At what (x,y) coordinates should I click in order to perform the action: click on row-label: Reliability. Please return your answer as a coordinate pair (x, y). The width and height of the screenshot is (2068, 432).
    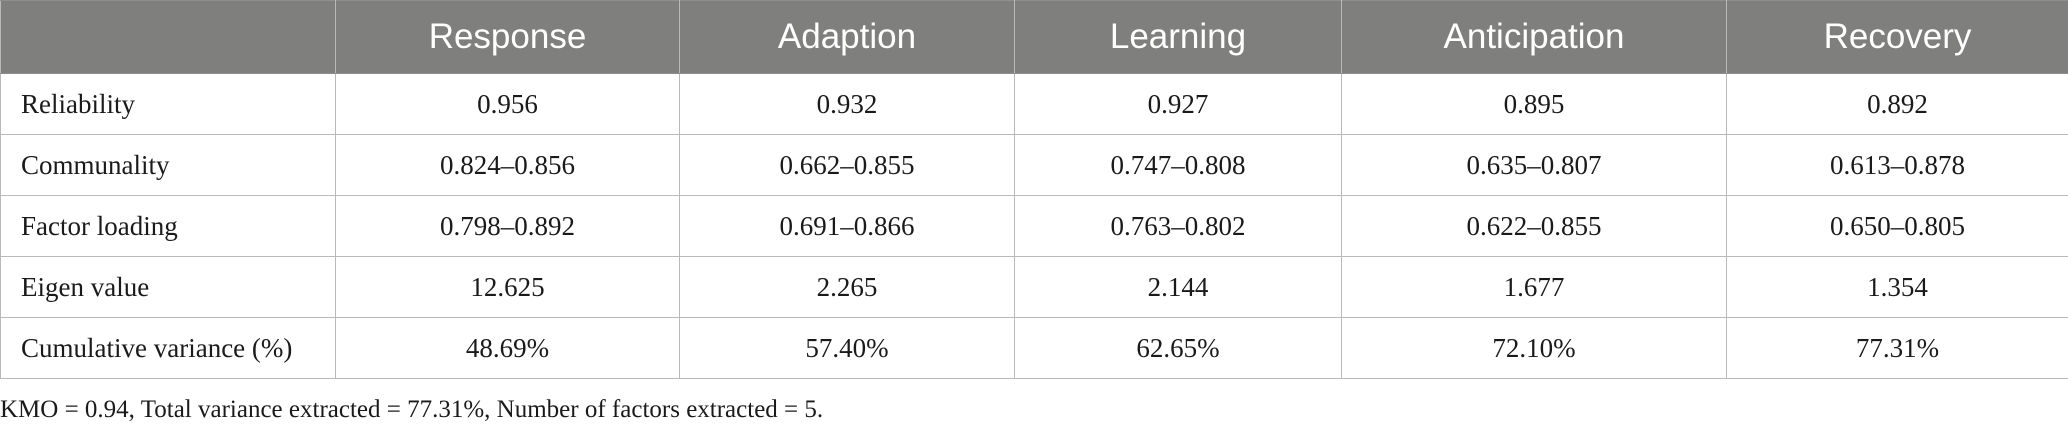
    Looking at the image, I should click on (168, 104).